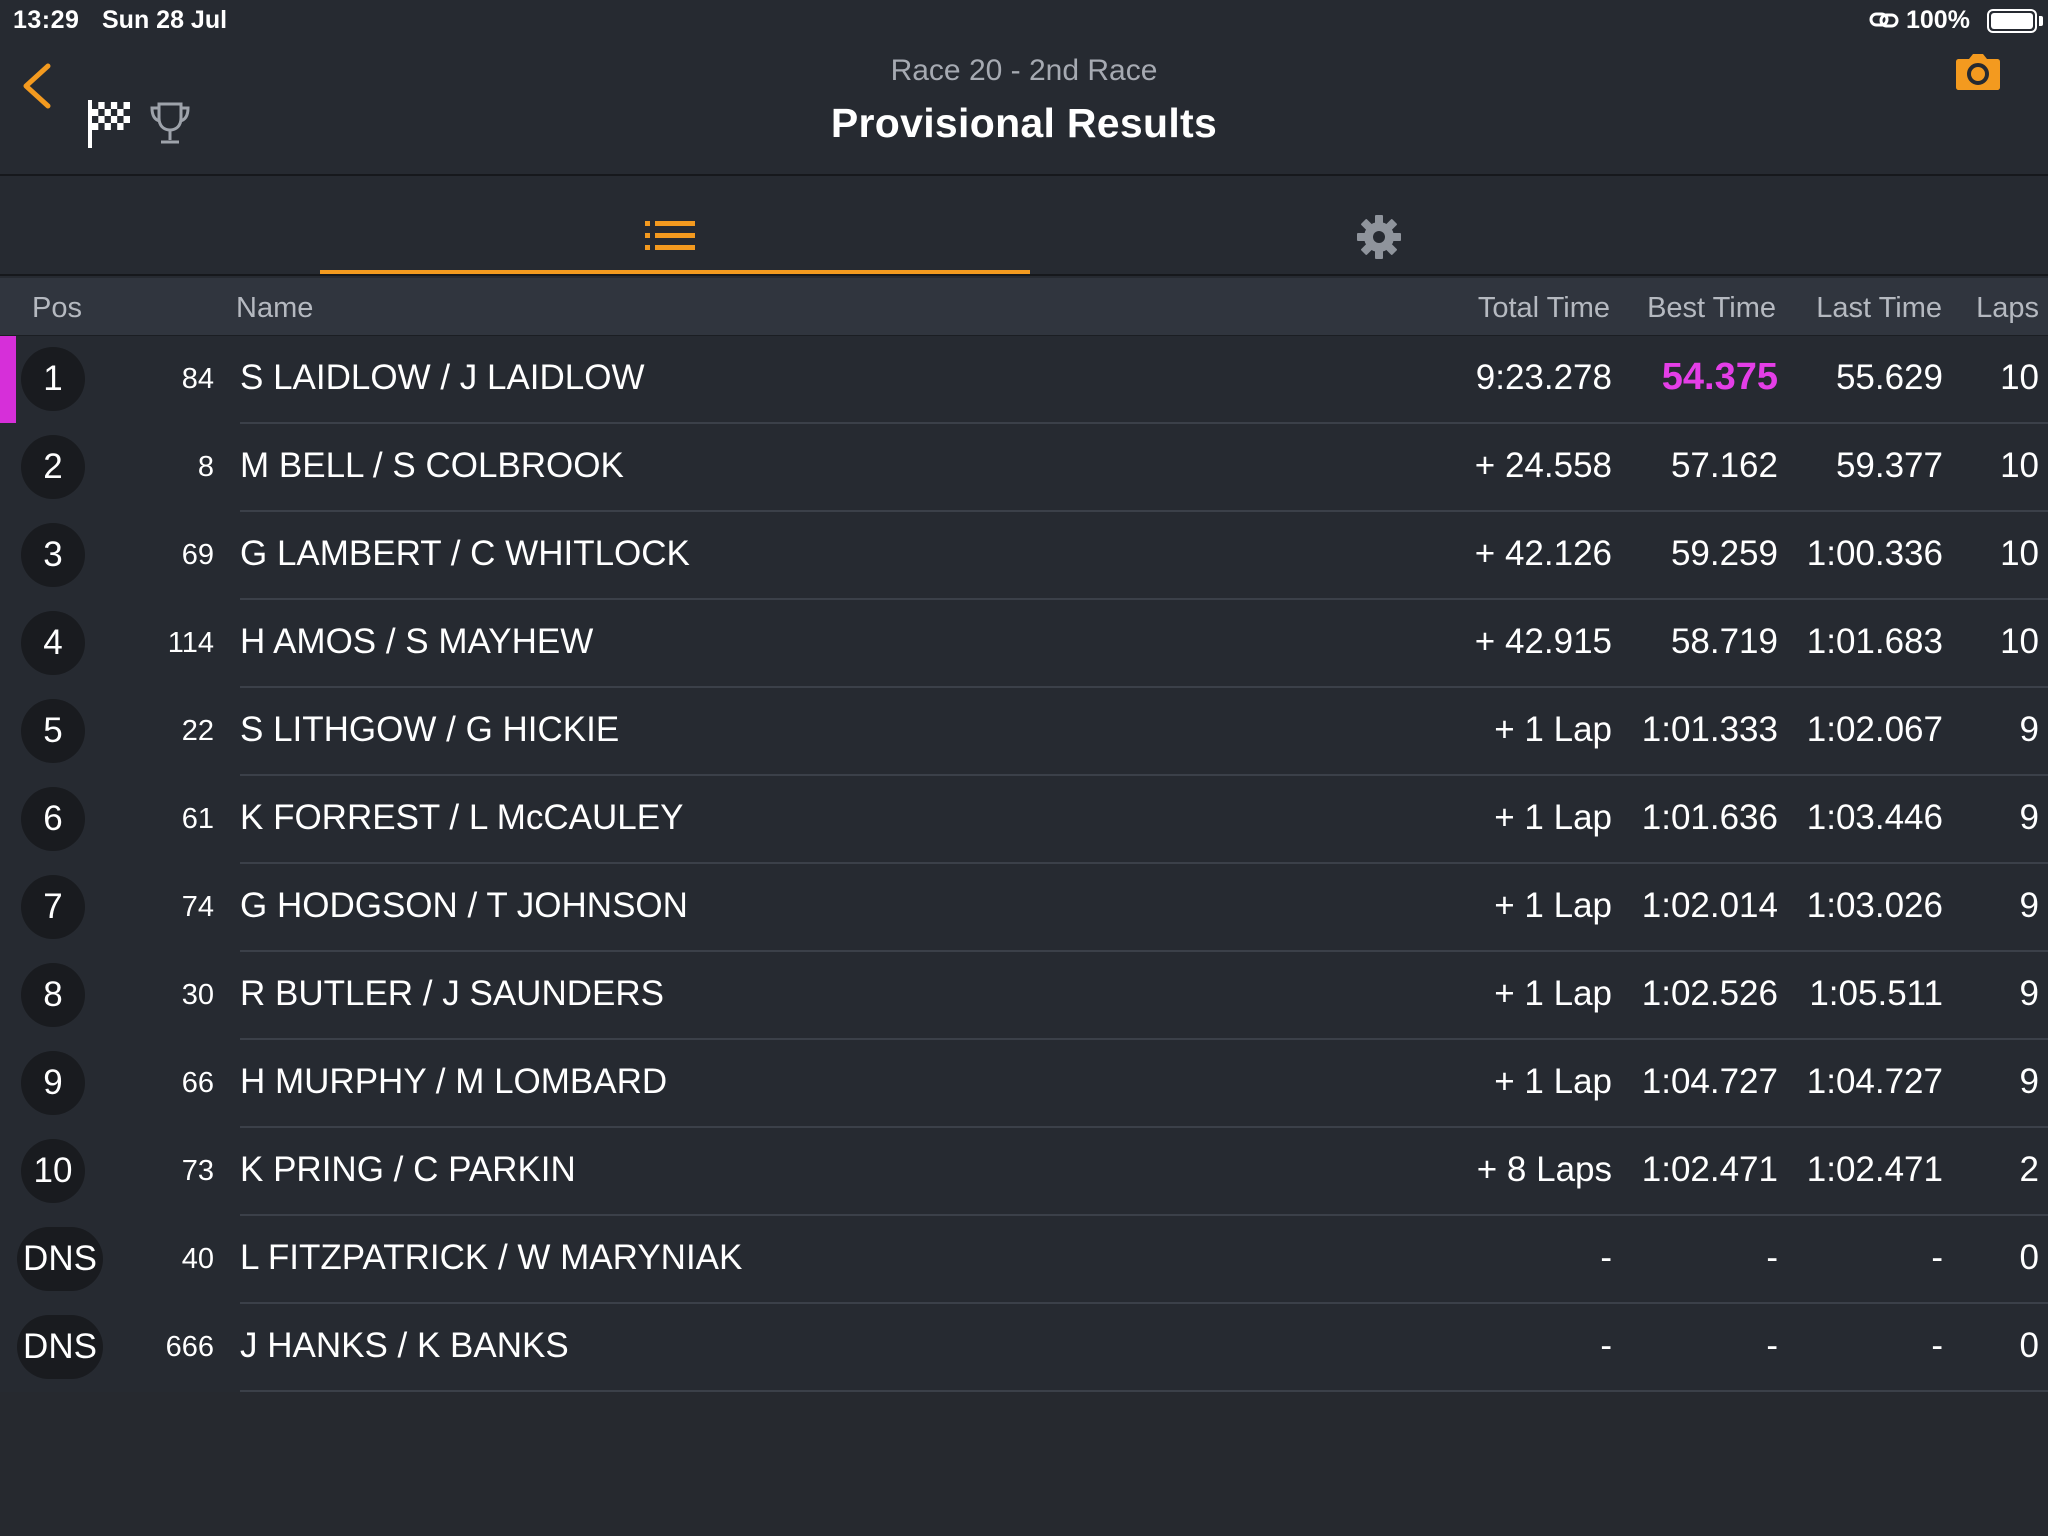 The height and width of the screenshot is (1536, 2048). What do you see at coordinates (2007, 308) in the screenshot?
I see `col-header-laps: Laps` at bounding box center [2007, 308].